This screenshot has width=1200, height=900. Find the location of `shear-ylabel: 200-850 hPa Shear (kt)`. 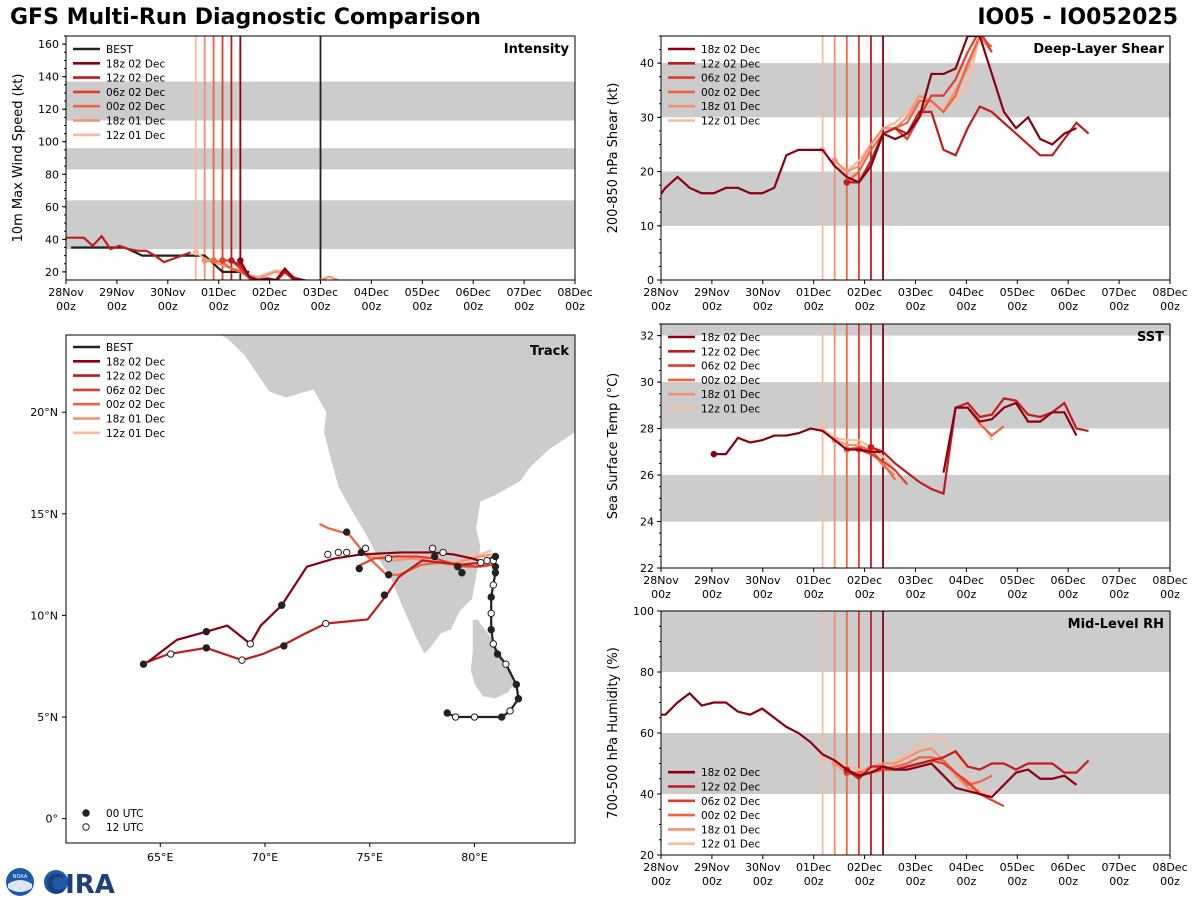

shear-ylabel: 200-850 hPa Shear (kt) is located at coordinates (613, 158).